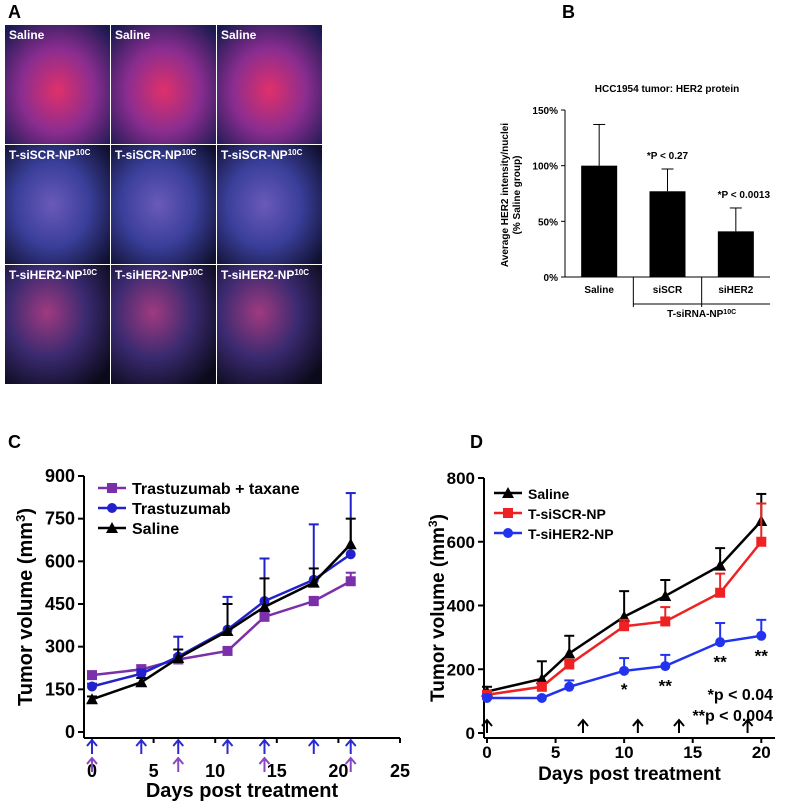 This screenshot has height=808, width=800. Describe the element at coordinates (551, 278) in the screenshot. I see `y-tick-label: 0%` at that location.